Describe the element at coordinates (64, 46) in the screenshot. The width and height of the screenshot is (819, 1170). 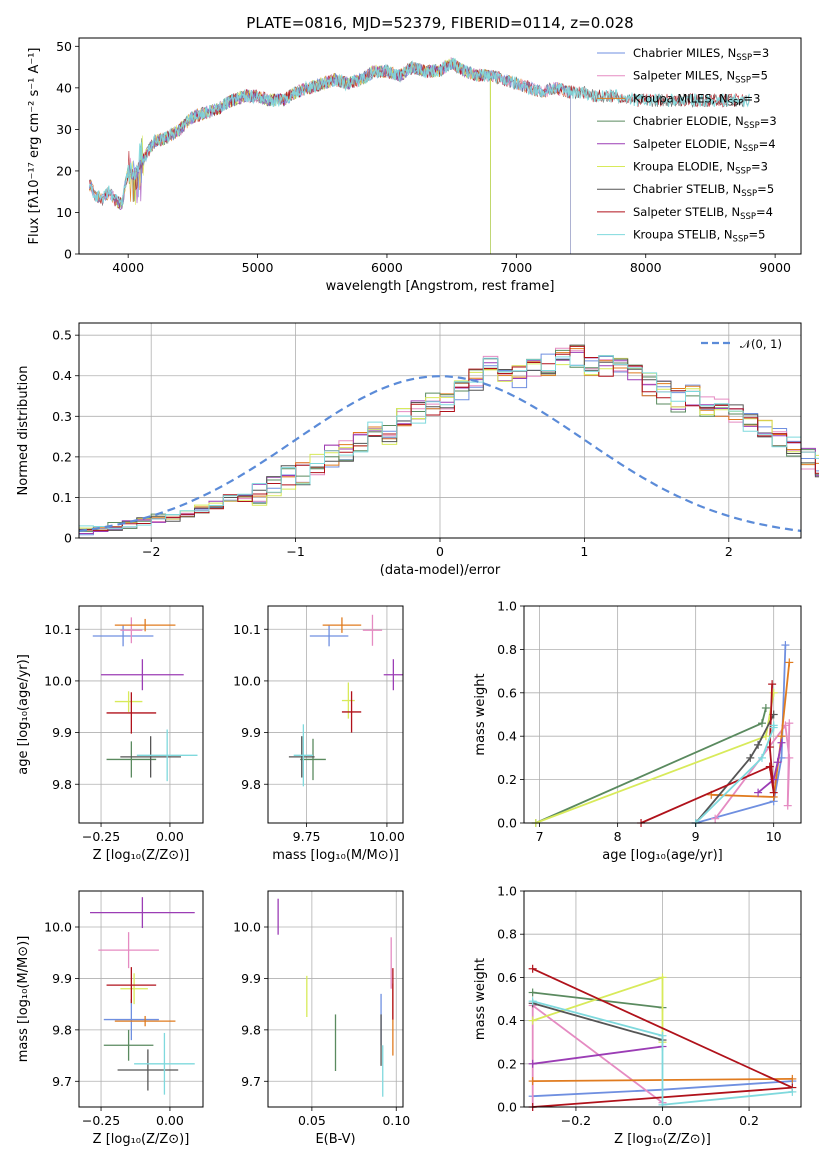
I see `y-tick-label: 50` at that location.